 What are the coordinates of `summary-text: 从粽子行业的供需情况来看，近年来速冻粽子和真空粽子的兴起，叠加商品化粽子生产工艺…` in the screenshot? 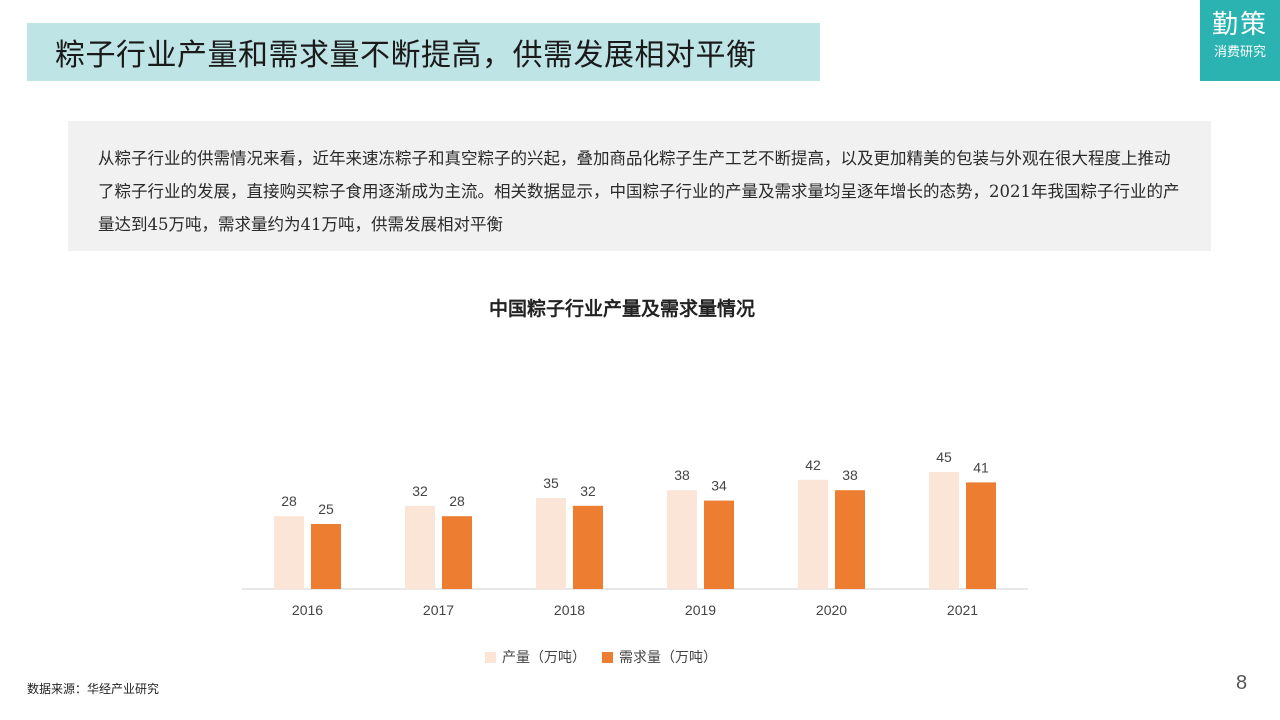 It's located at (639, 191).